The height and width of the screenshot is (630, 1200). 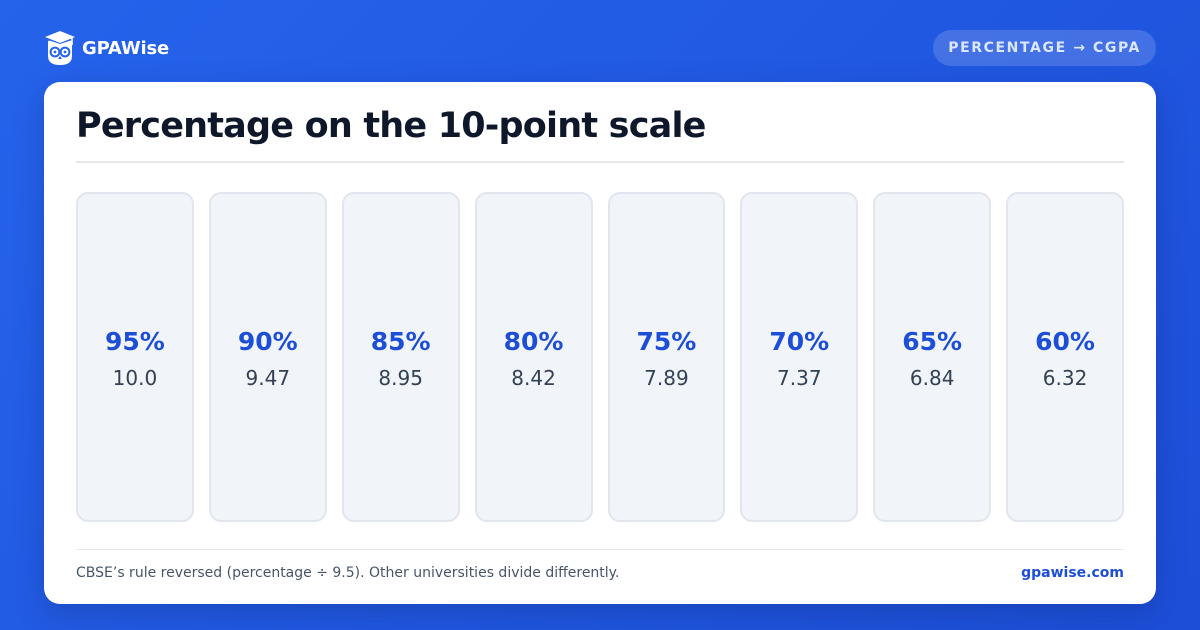 I want to click on conversion-tile: 70% 7.37, so click(x=799, y=357).